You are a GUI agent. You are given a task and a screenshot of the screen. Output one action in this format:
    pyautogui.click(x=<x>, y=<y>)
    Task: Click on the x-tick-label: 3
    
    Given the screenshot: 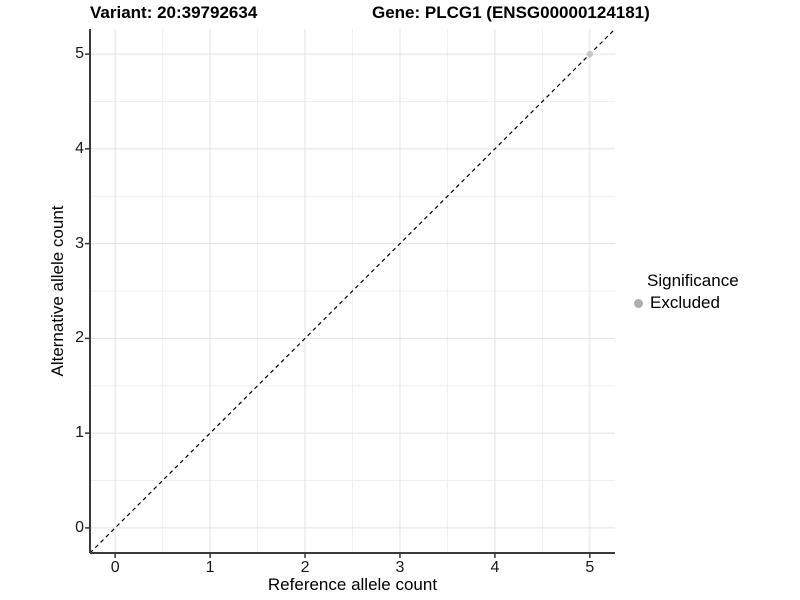 What is the action you would take?
    pyautogui.click(x=400, y=567)
    